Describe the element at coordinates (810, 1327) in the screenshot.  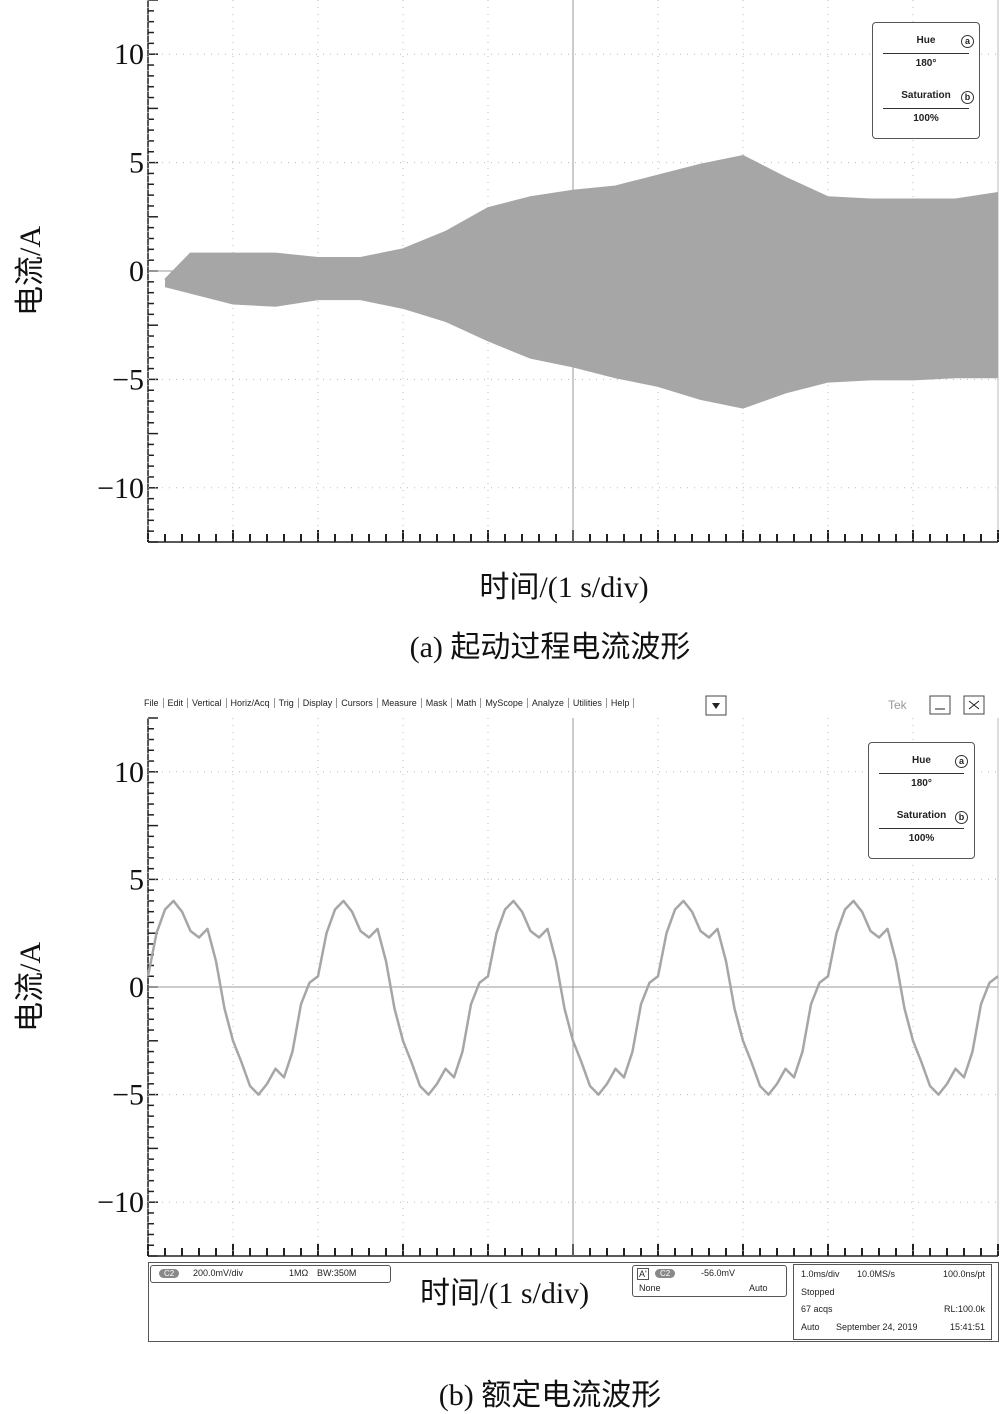
I see `acq-mode: Auto` at that location.